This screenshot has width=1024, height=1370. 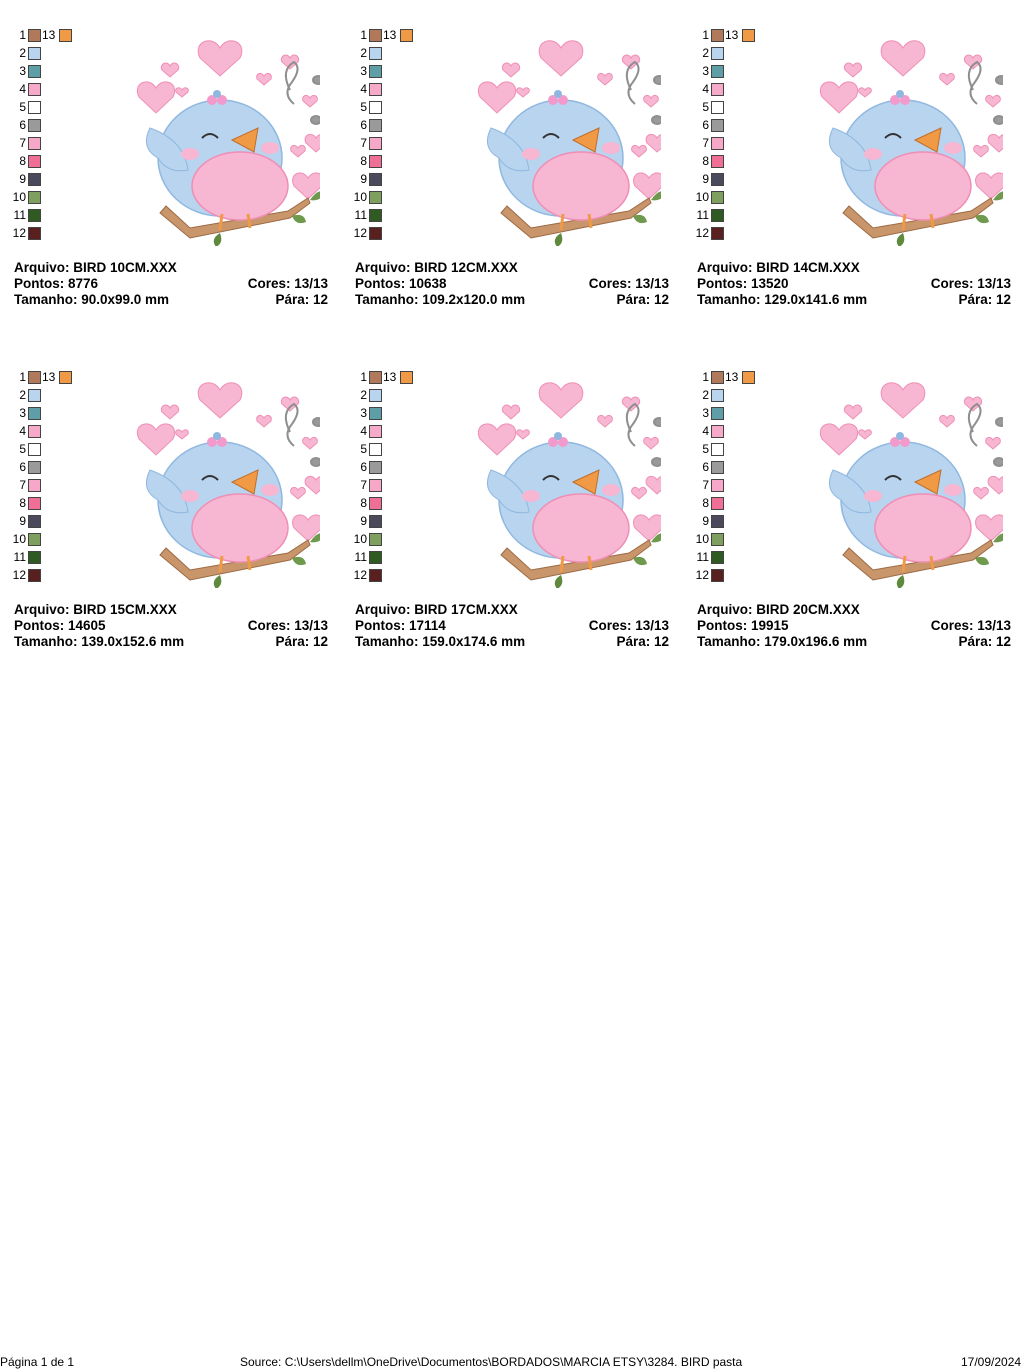 I want to click on design-size: Tamanho: 90.0x99.0 mm, so click(x=92, y=299).